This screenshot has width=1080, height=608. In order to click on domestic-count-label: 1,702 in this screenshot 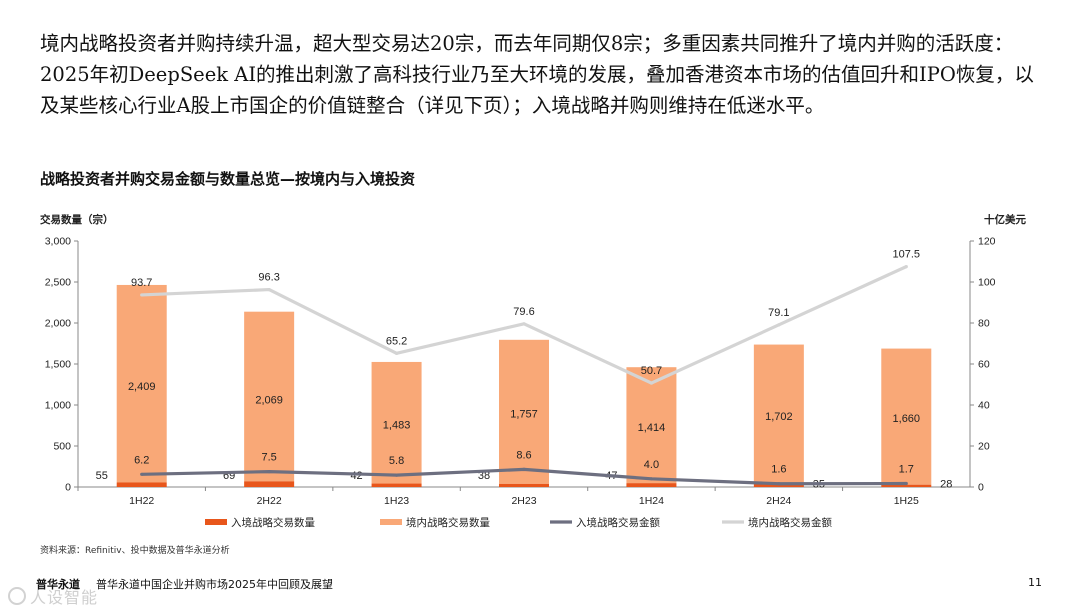, I will do `click(779, 417)`.